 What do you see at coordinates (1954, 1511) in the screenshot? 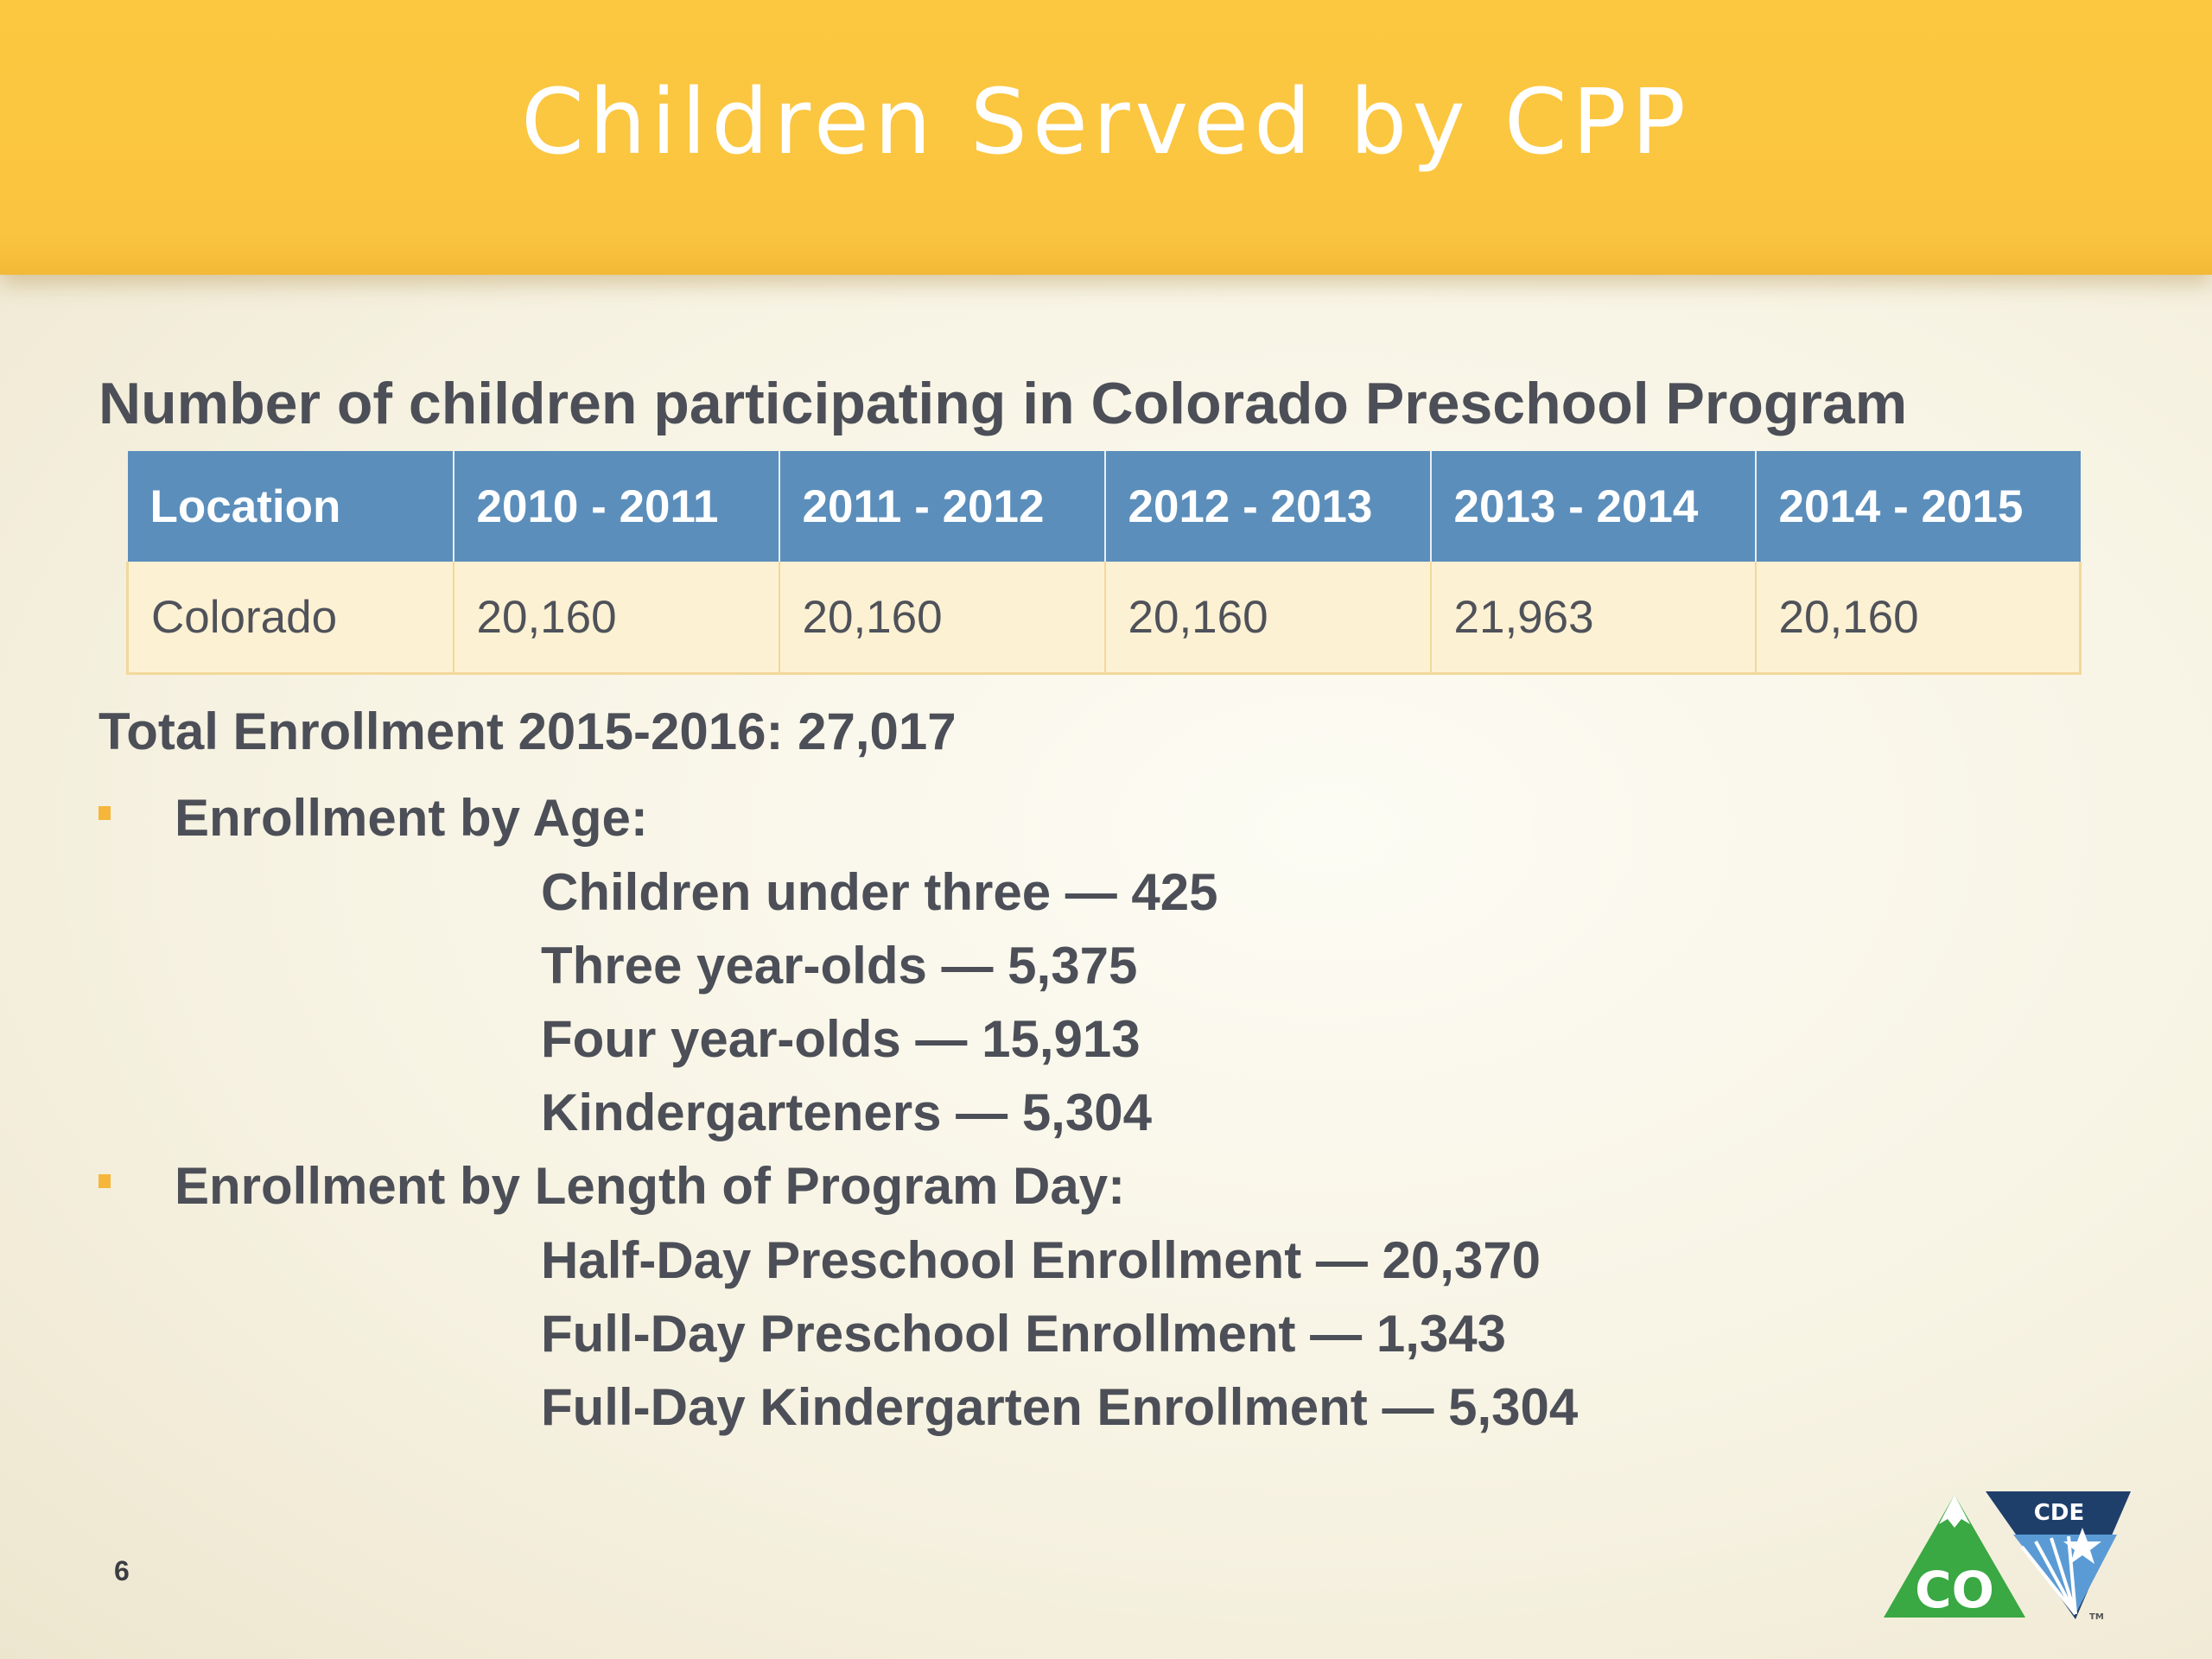
I see `mountain-peak-icon` at bounding box center [1954, 1511].